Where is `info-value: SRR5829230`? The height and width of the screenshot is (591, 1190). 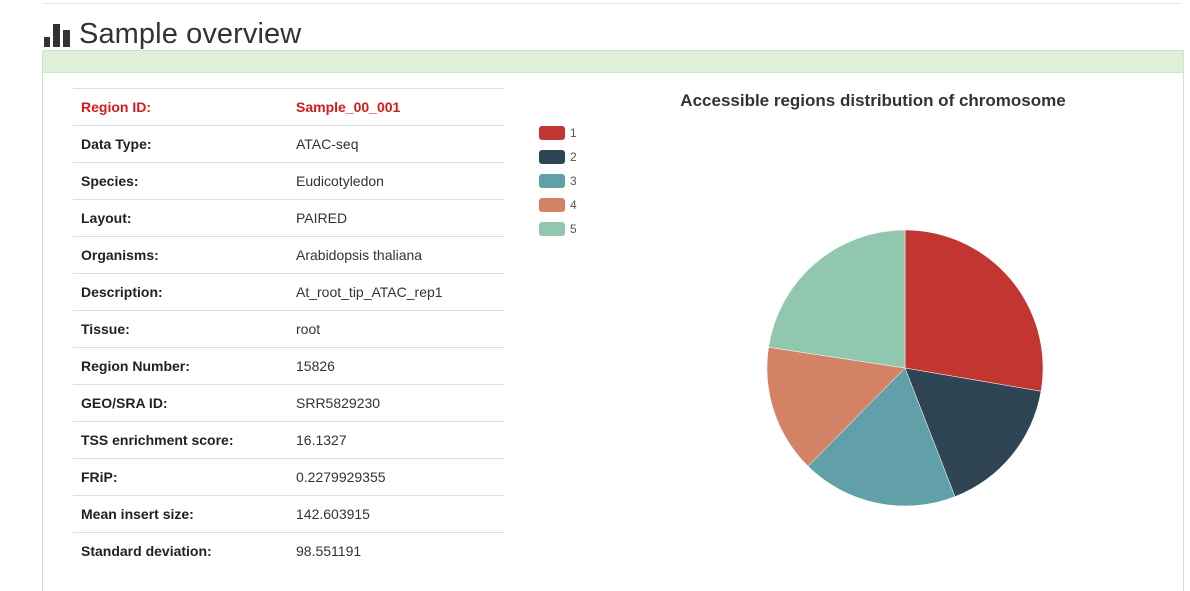 info-value: SRR5829230 is located at coordinates (400, 403).